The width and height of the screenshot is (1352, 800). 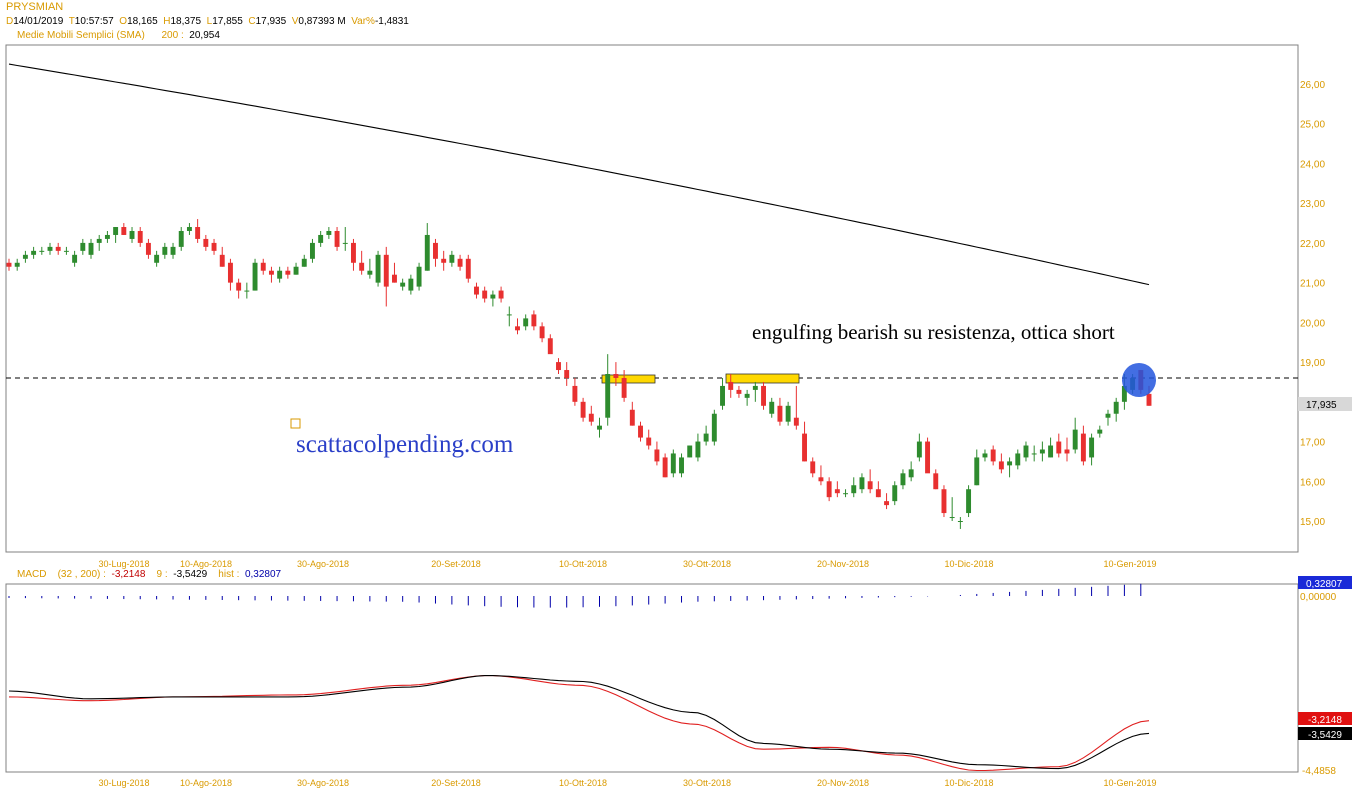 What do you see at coordinates (1139, 380) in the screenshot?
I see `engulfing-highlight-circle` at bounding box center [1139, 380].